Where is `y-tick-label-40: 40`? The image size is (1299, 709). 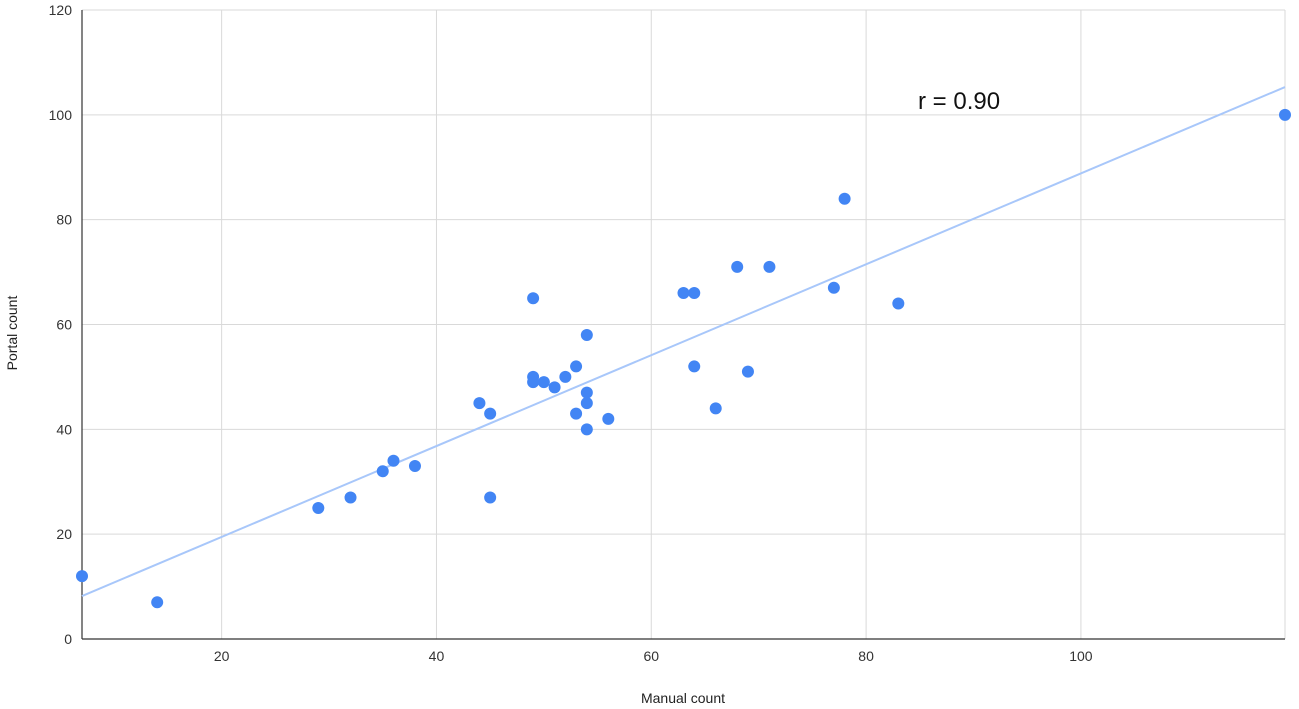
y-tick-label-40: 40 is located at coordinates (64, 429).